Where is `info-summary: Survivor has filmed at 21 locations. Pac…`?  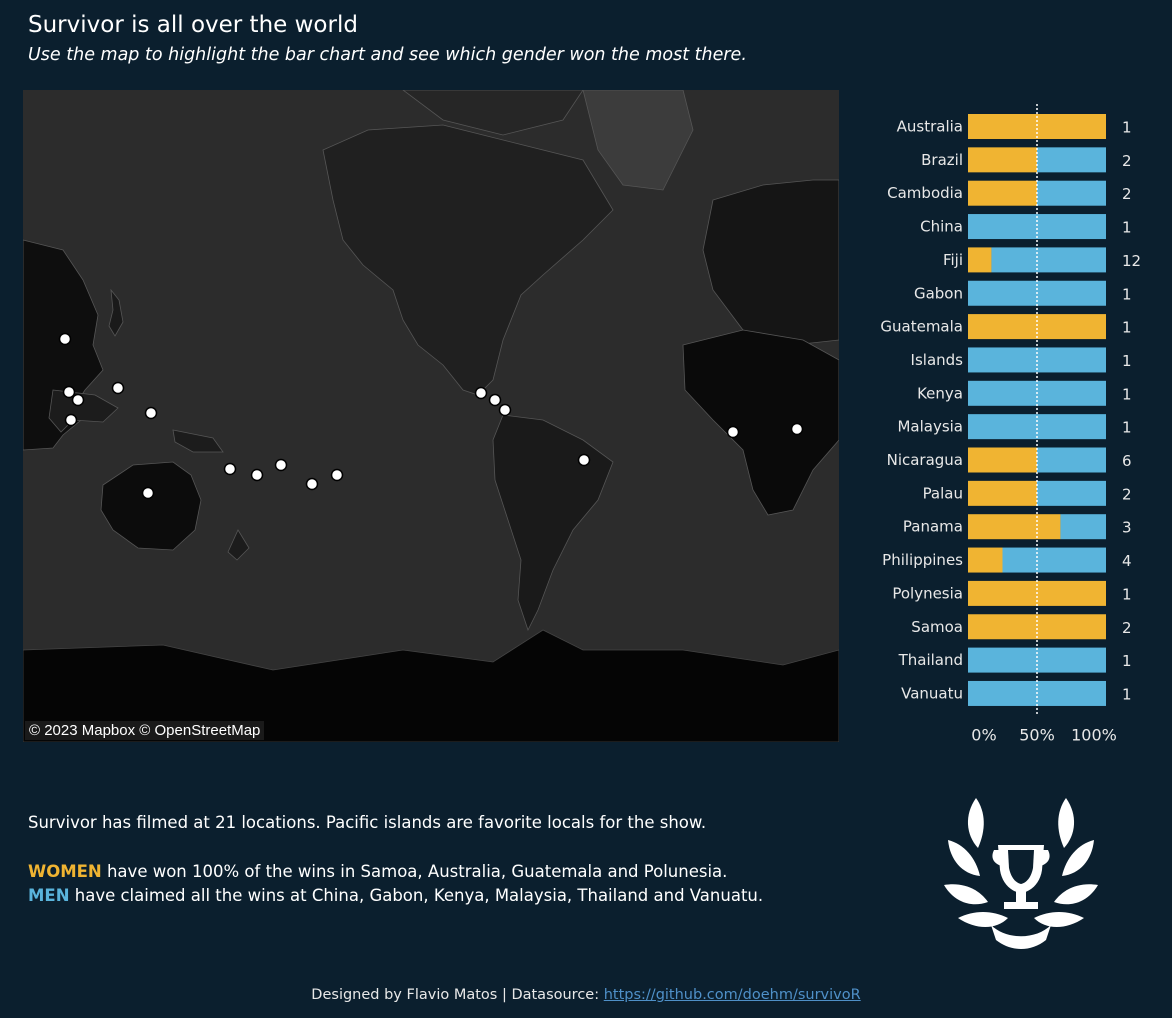 info-summary: Survivor has filmed at 21 locations. Pac… is located at coordinates (367, 822).